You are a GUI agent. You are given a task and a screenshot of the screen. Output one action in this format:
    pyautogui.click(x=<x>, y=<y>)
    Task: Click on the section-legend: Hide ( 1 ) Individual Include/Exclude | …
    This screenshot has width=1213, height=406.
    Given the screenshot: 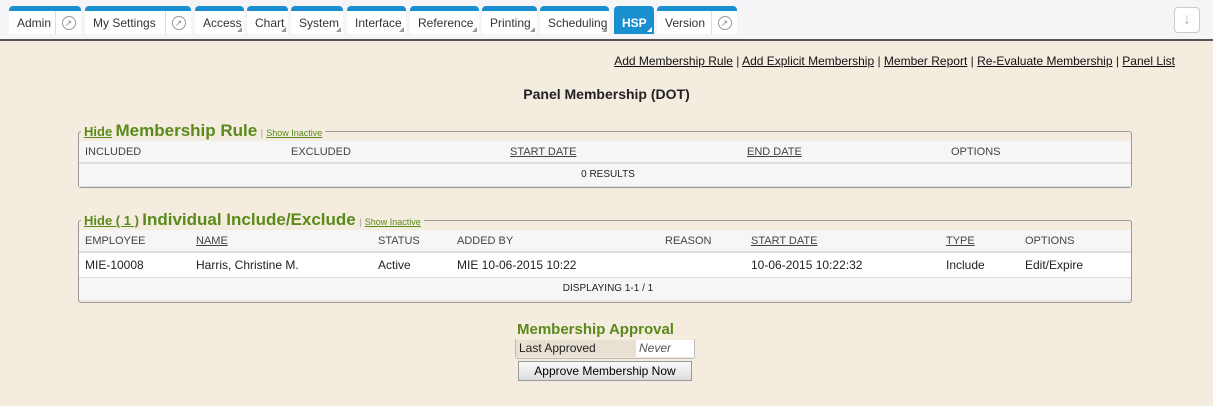 What is the action you would take?
    pyautogui.click(x=252, y=220)
    